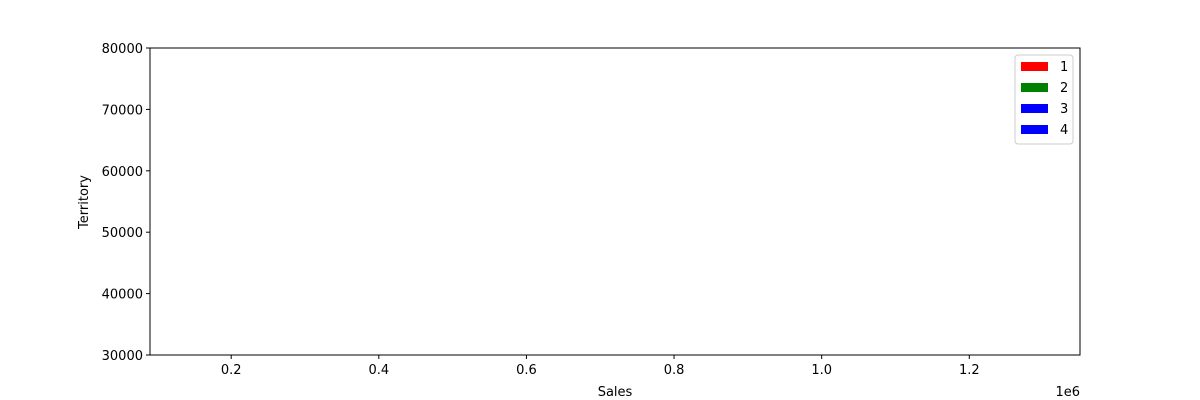 The image size is (1200, 400). Describe the element at coordinates (600, 366) in the screenshot. I see `x-axis-ticks: 0.2 0.4 0.6 0.8 1.0 1.2` at that location.